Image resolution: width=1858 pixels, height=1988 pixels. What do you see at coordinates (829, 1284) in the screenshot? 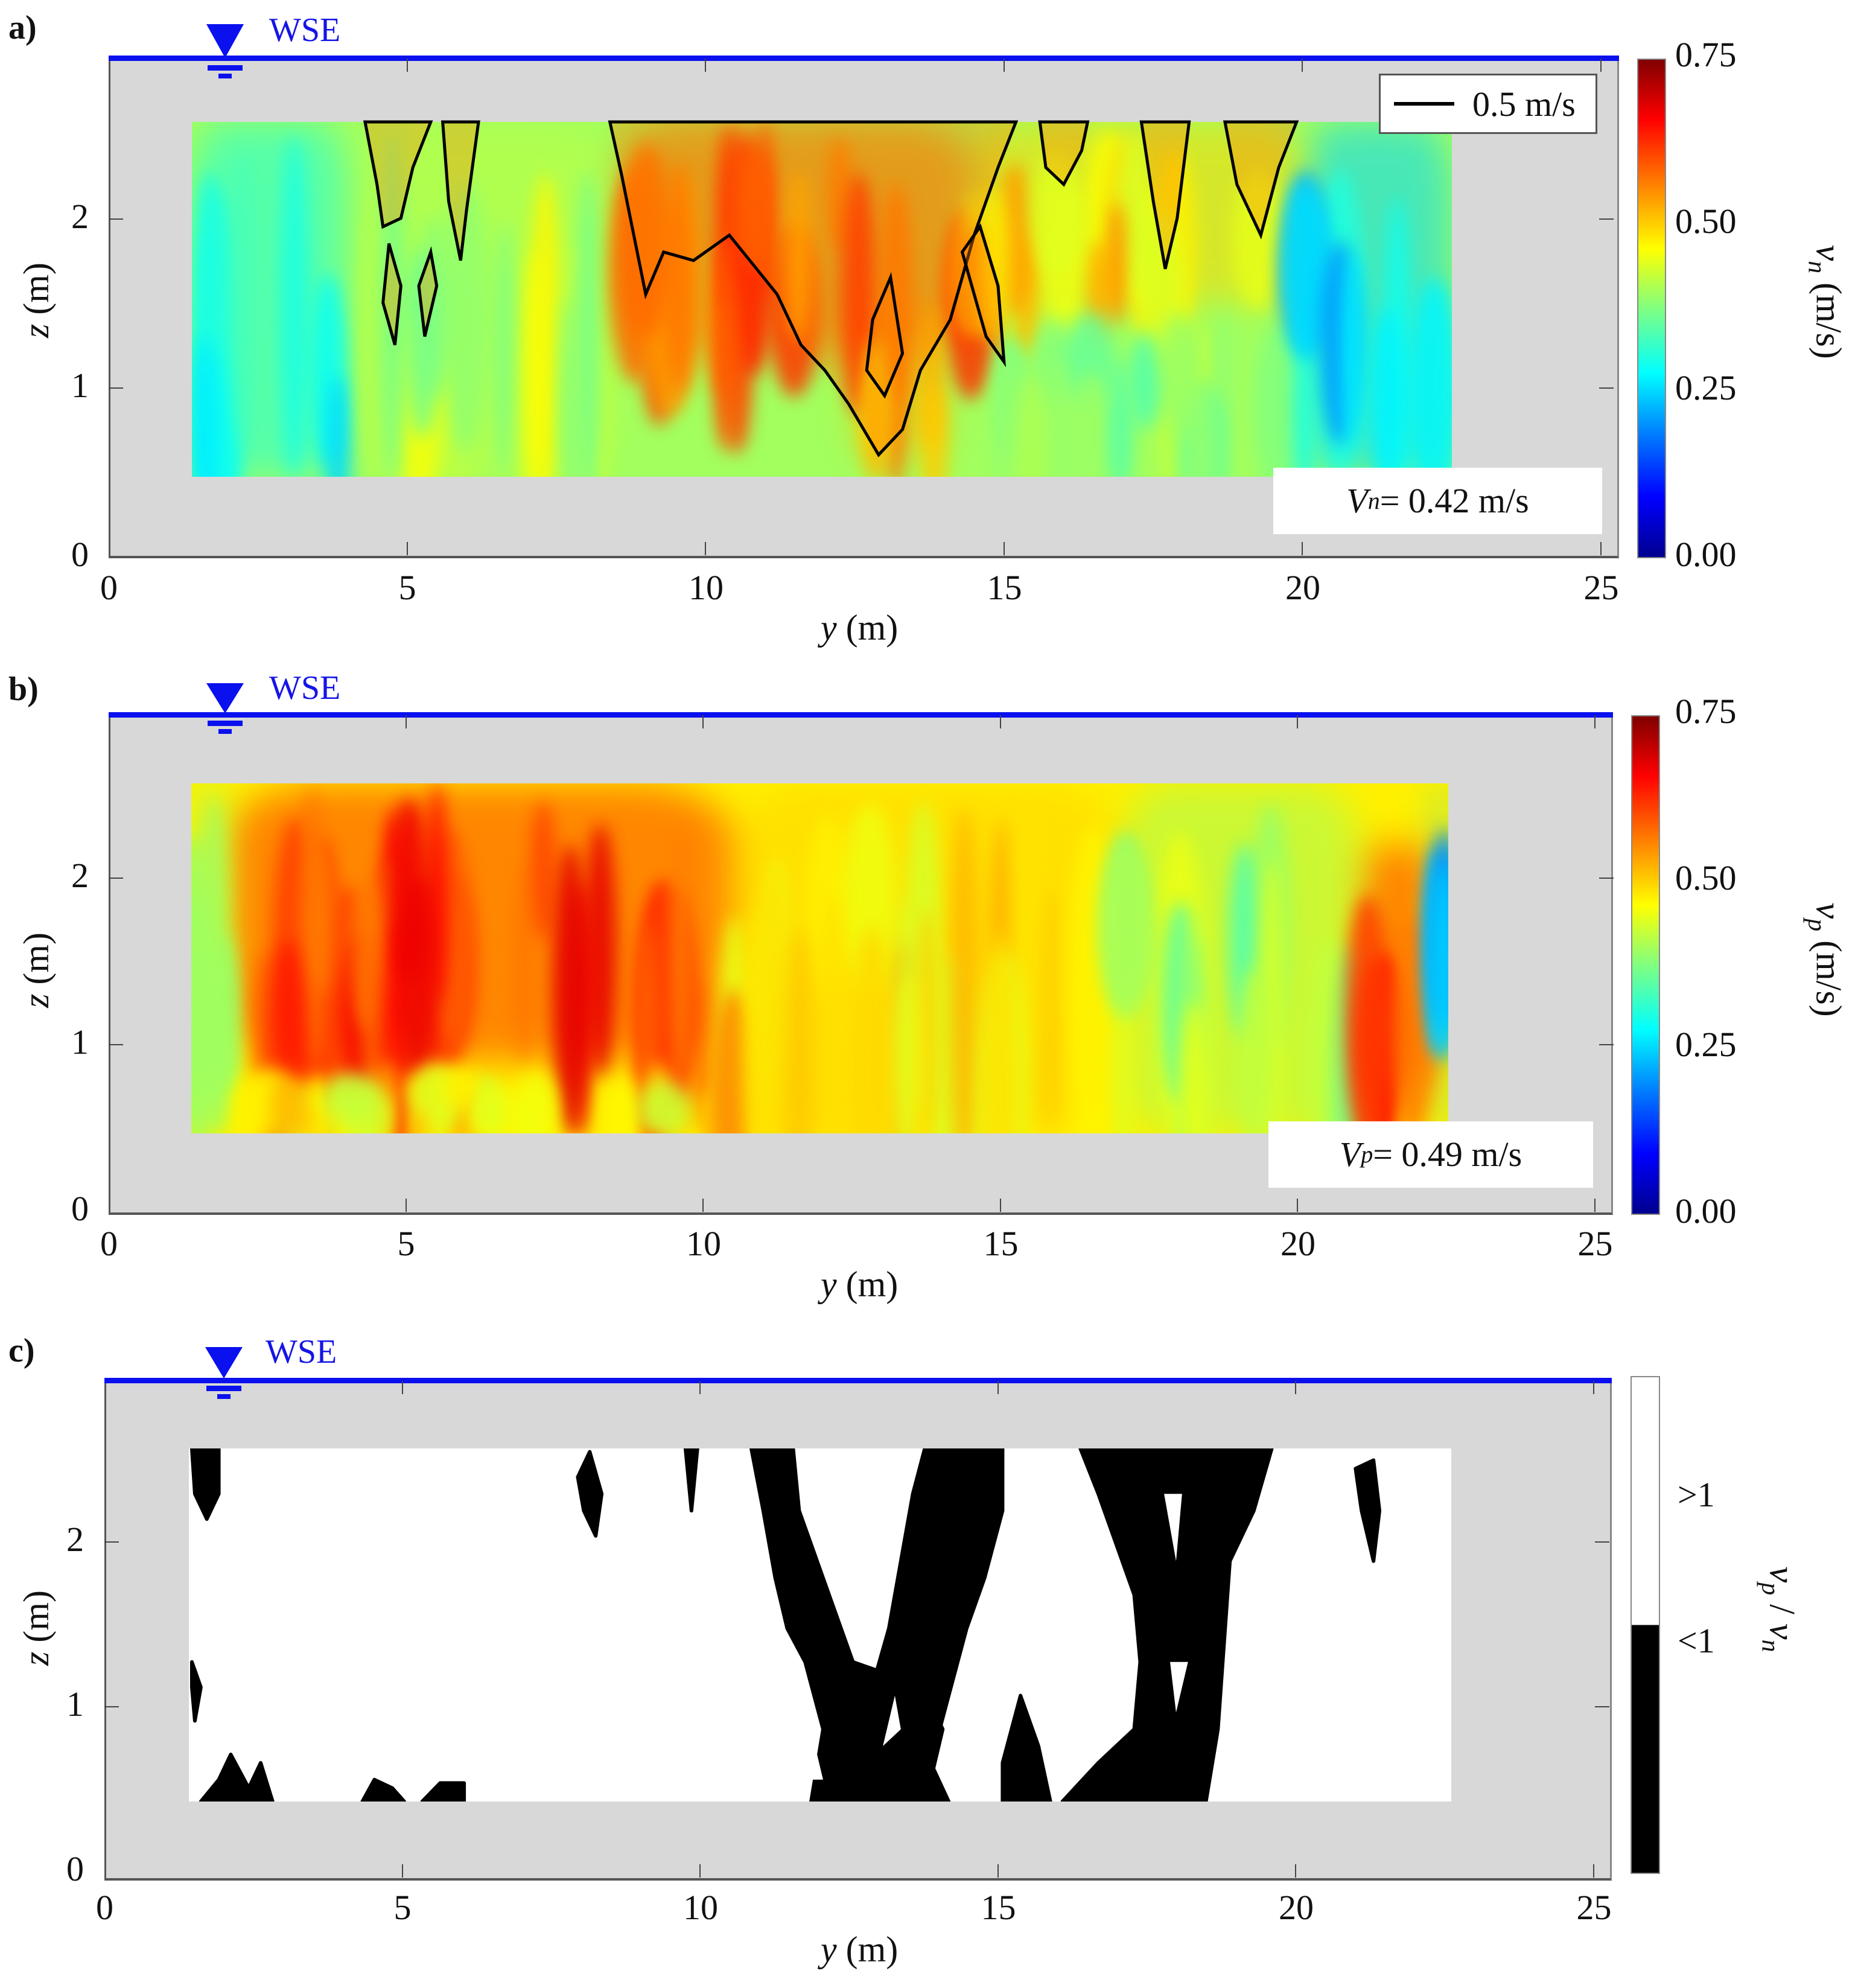
I see `xlabel-var: y` at bounding box center [829, 1284].